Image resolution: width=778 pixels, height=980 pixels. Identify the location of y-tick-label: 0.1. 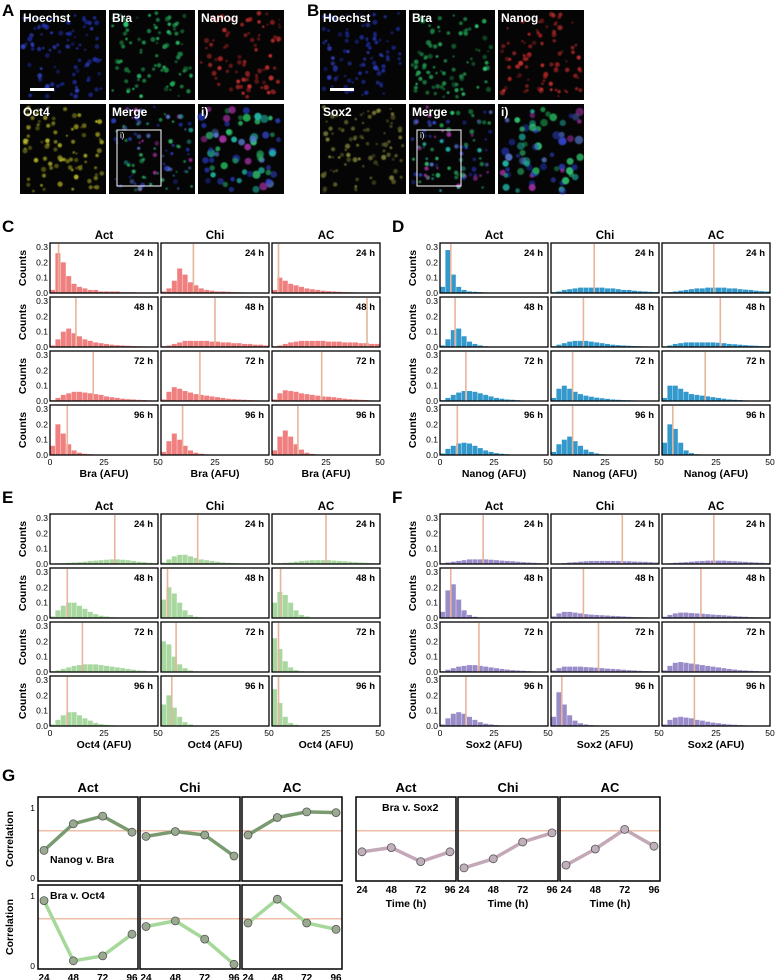
(432, 711).